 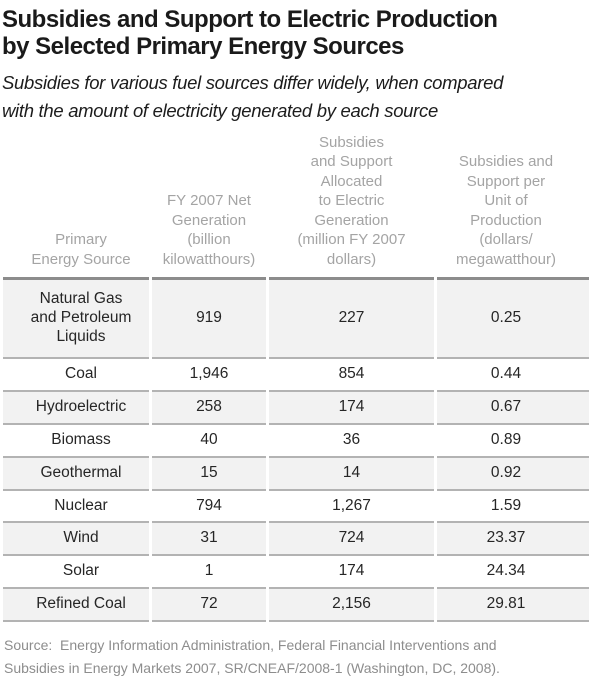 I want to click on cell-net-generation: 258, so click(x=209, y=408).